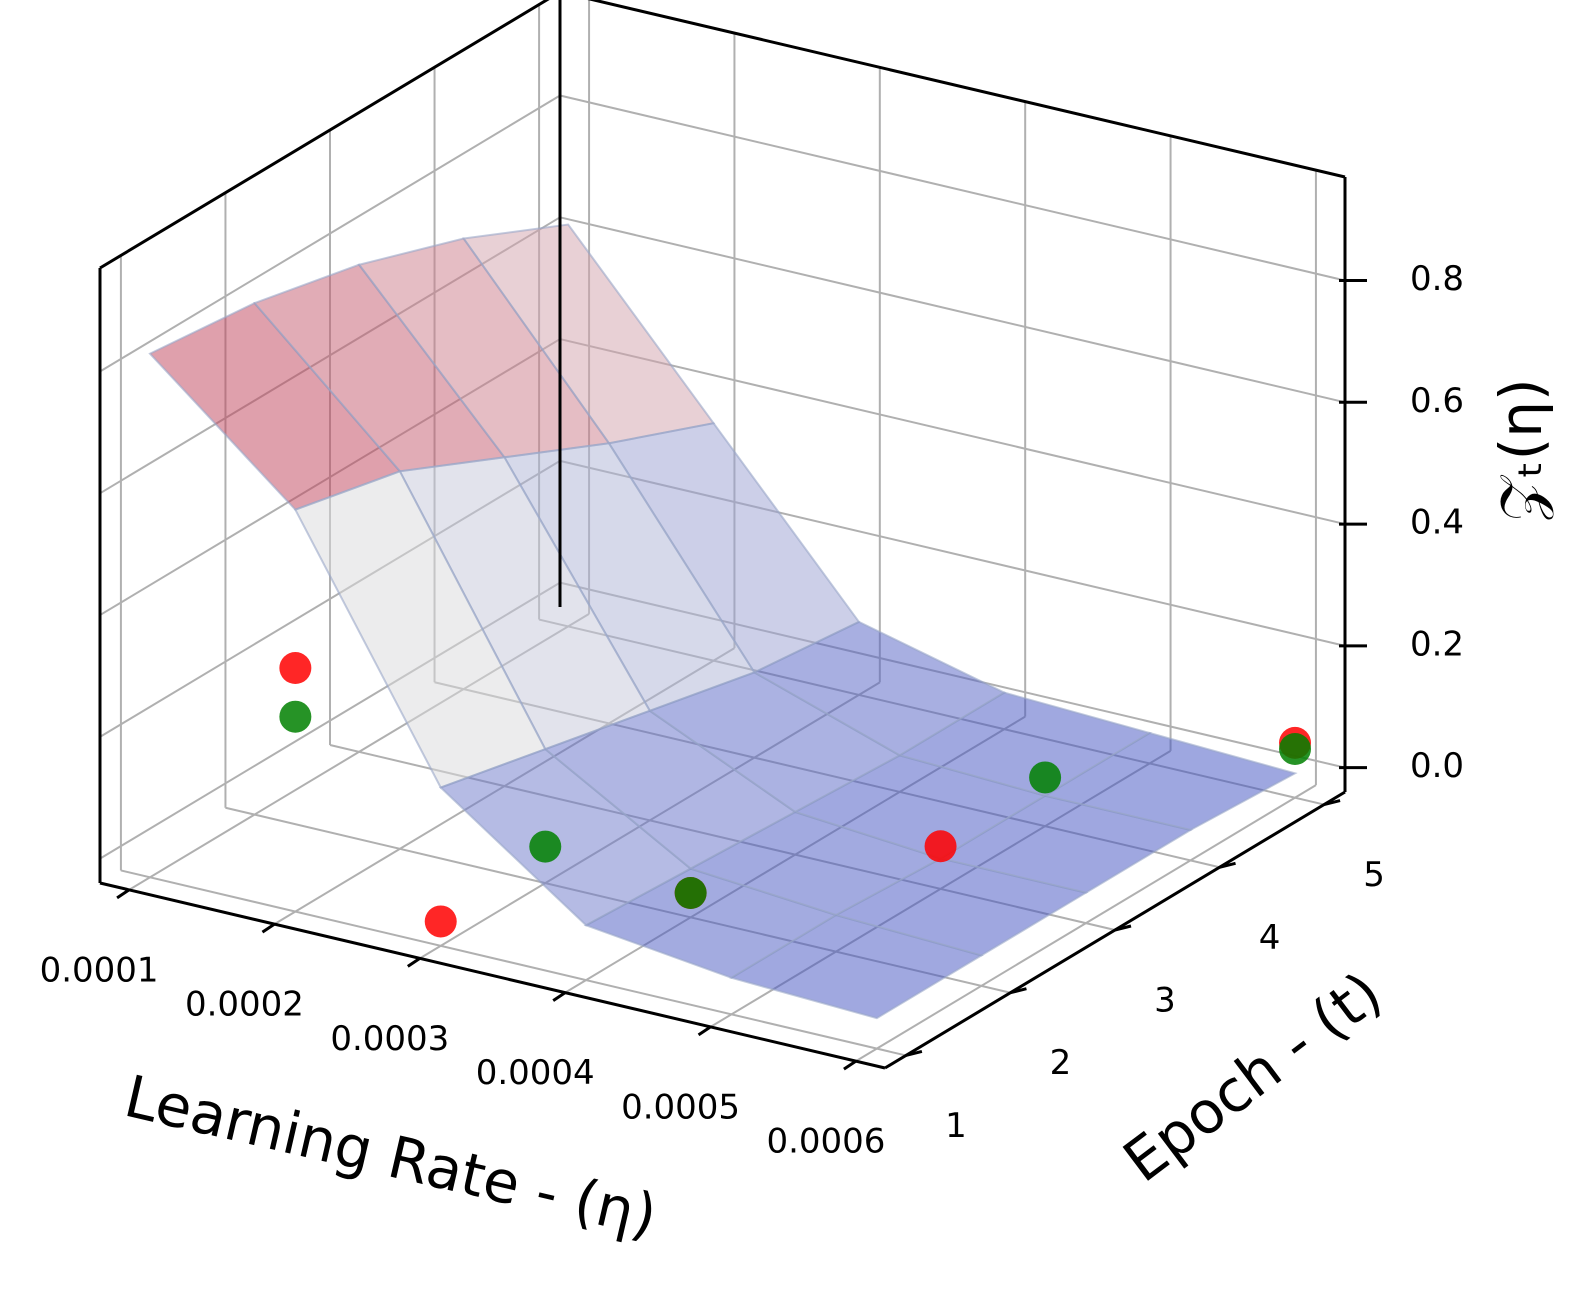 Image resolution: width=1593 pixels, height=1292 pixels. I want to click on x-tick-label: 0.0006, so click(825, 1142).